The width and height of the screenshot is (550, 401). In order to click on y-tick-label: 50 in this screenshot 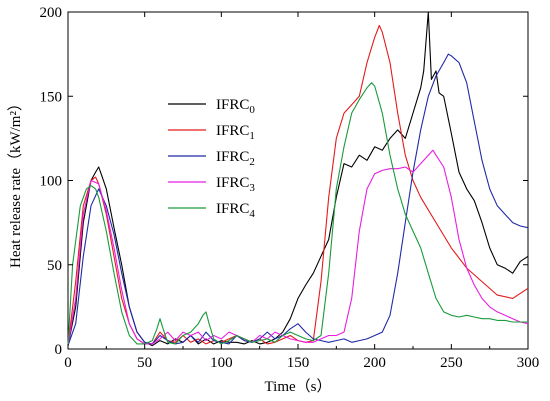, I will do `click(54, 266)`.